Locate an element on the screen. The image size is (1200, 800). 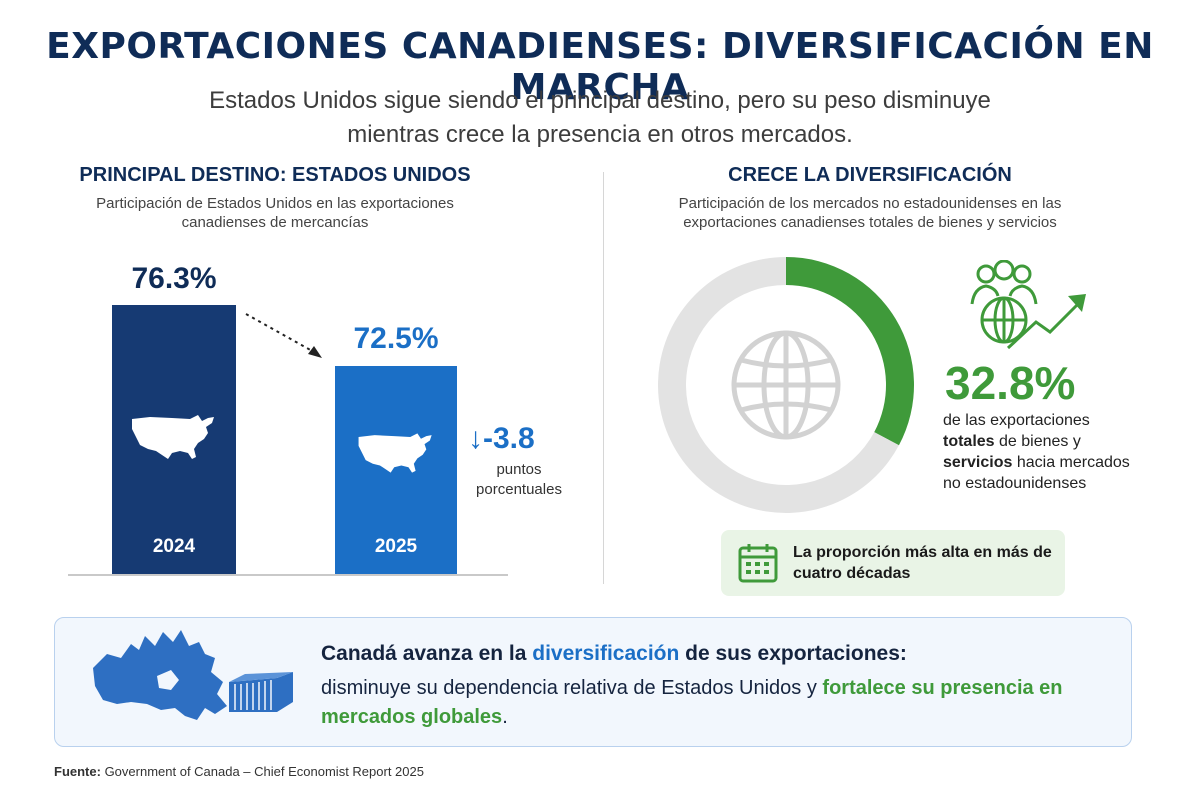
diversification-donut-chart is located at coordinates (786, 385).